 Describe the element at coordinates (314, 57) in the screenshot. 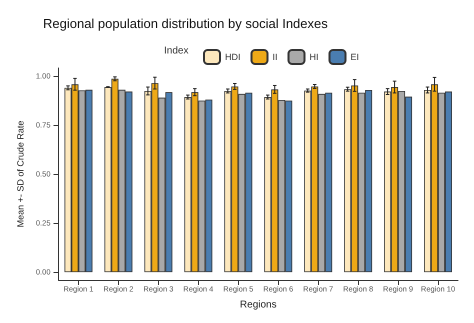

I see `legend-label: HI` at that location.